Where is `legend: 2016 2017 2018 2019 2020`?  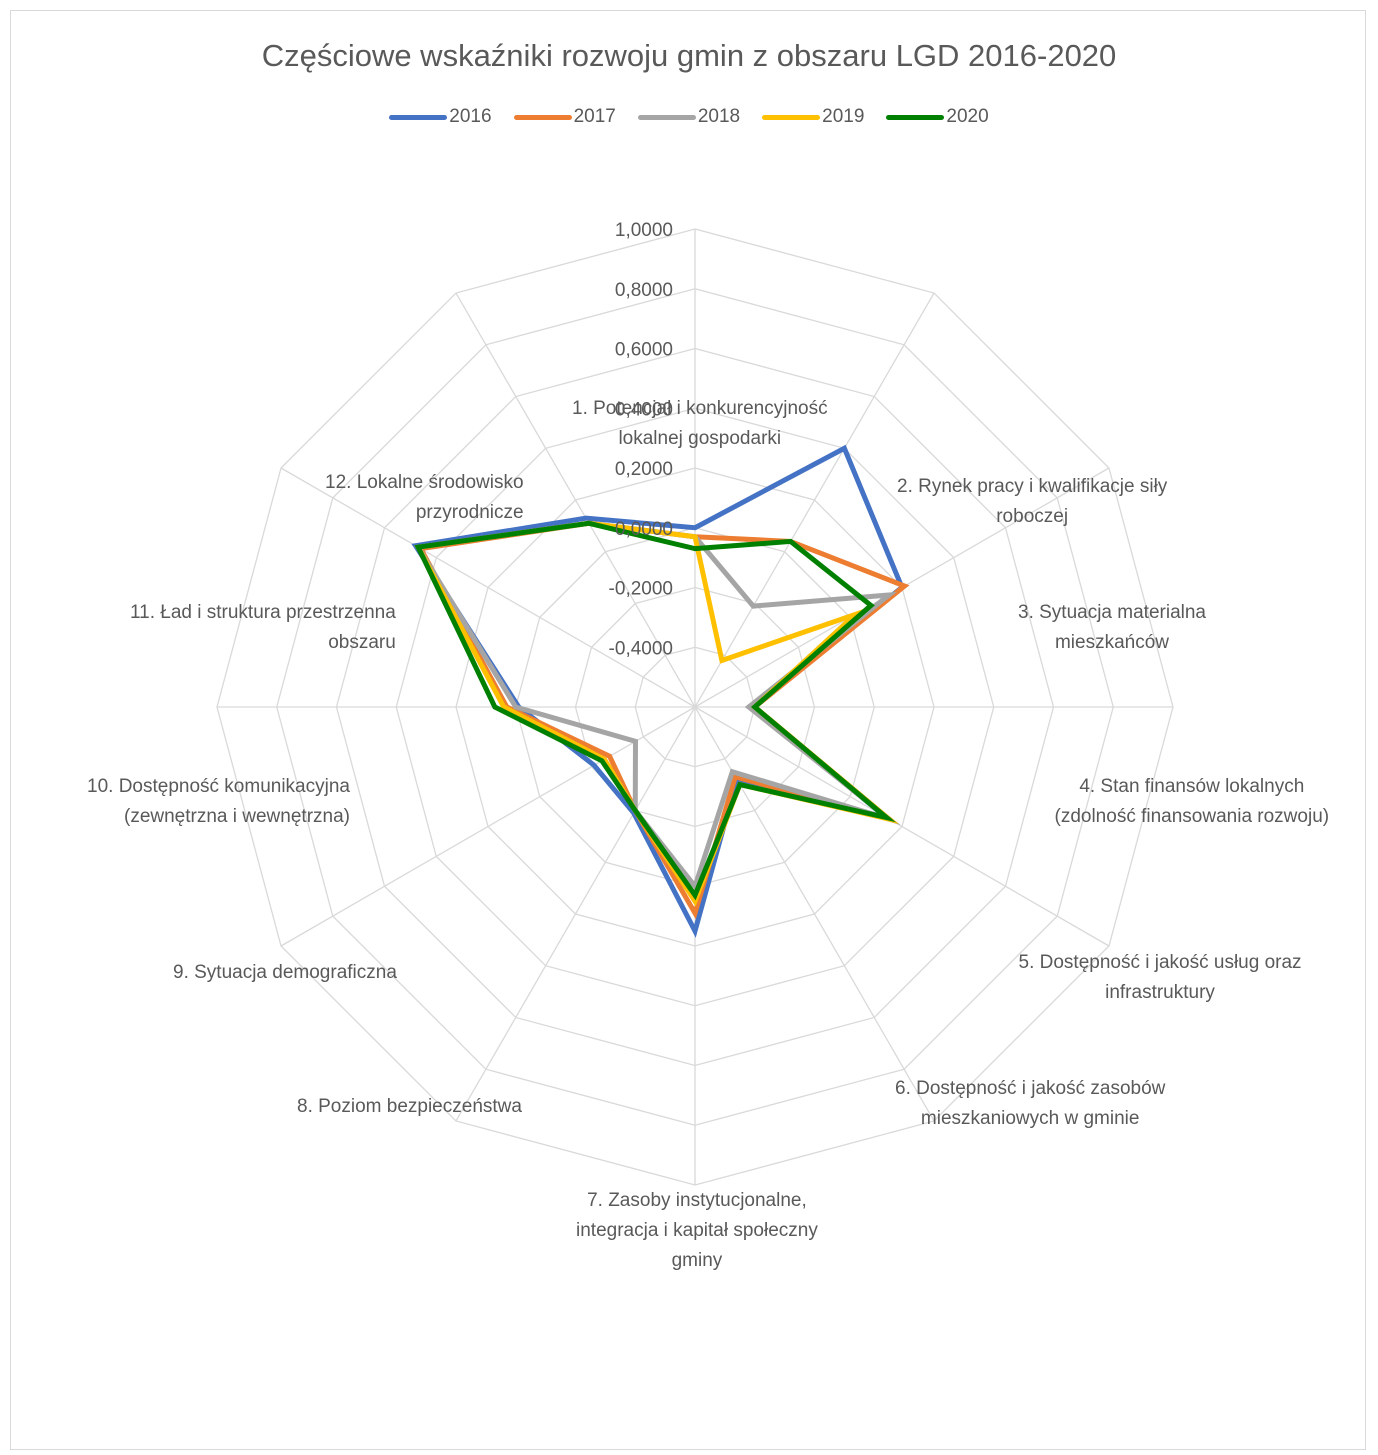
legend: 2016 2017 2018 2019 2020 is located at coordinates (689, 117).